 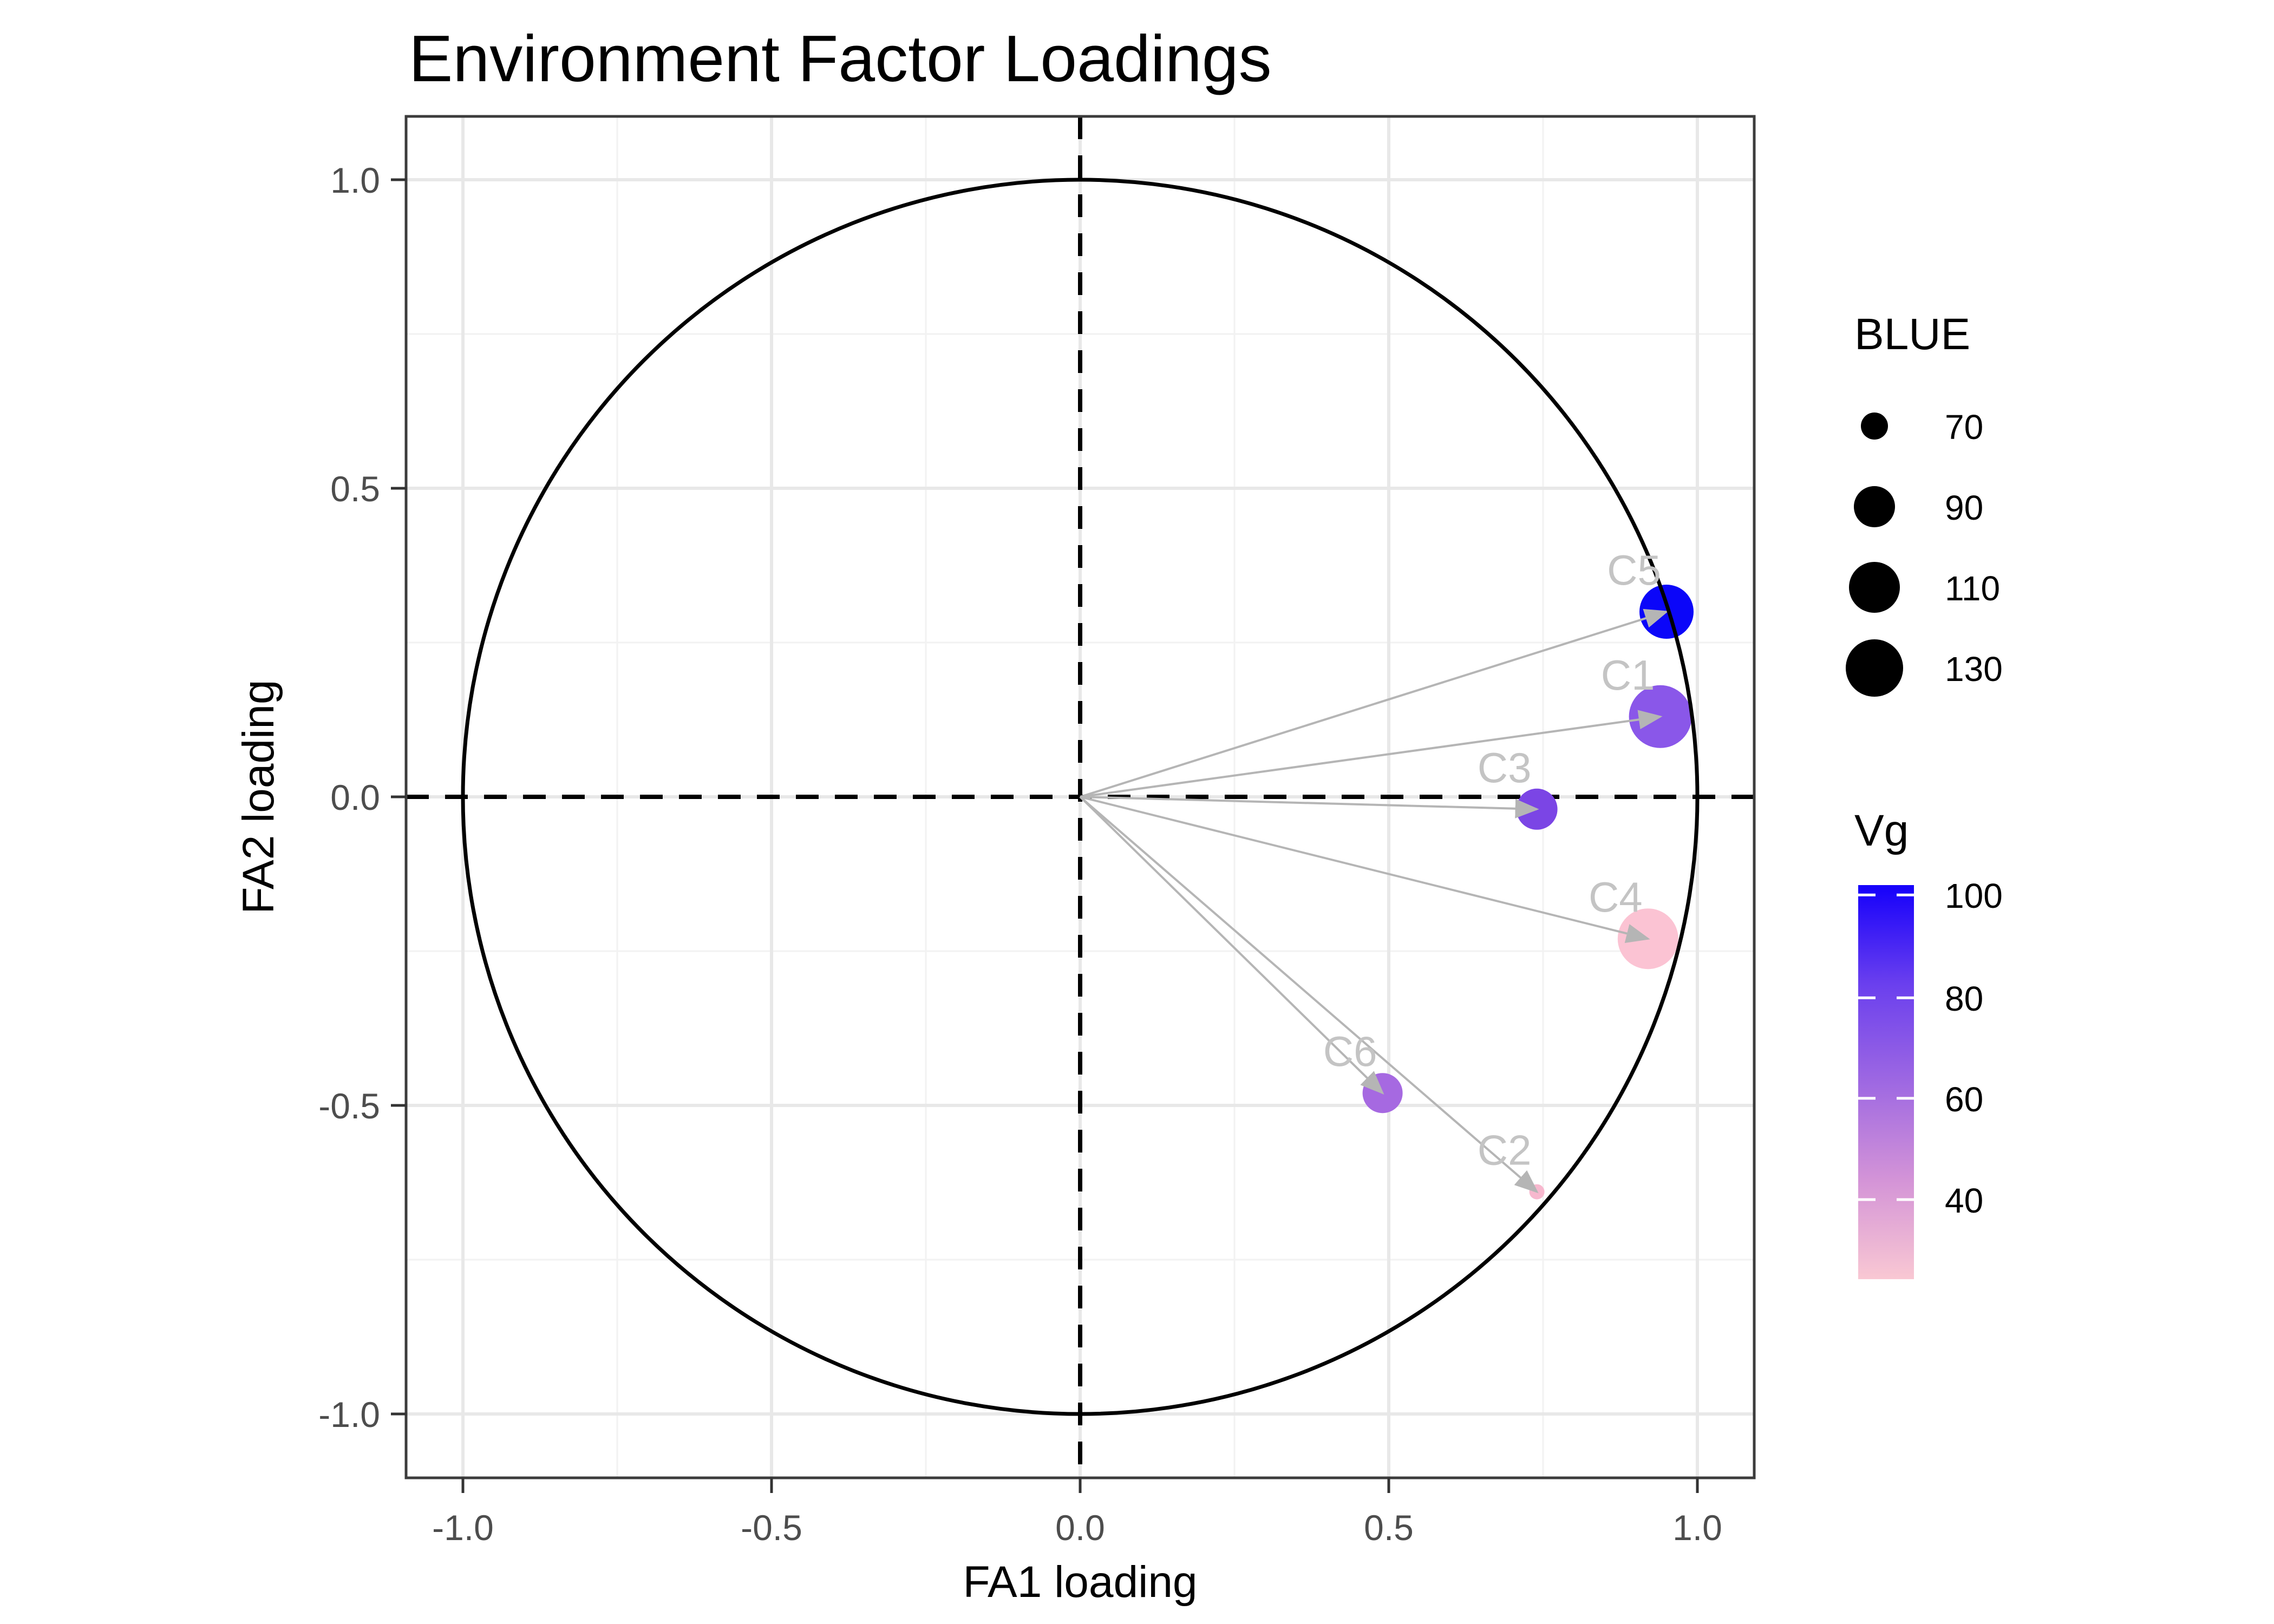 I want to click on x-axis-title: FA1 loading, so click(x=1080, y=1582).